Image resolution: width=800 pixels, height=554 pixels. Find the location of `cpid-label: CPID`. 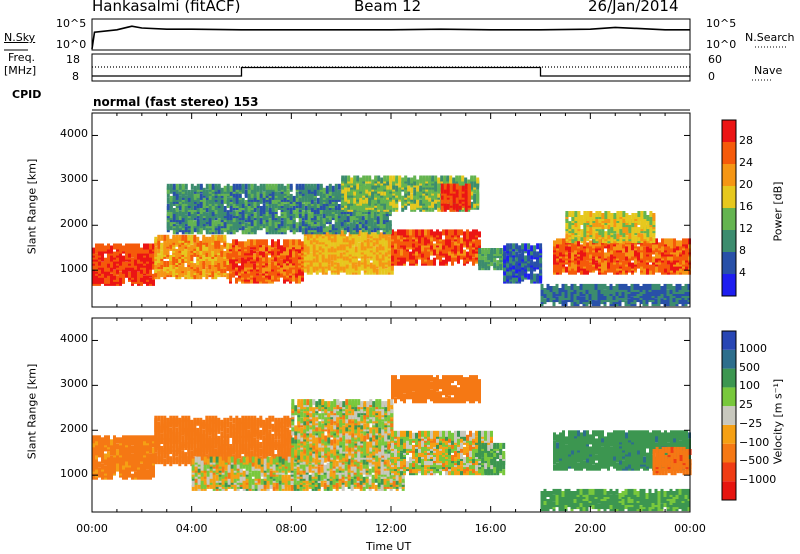

cpid-label: CPID is located at coordinates (27, 94).